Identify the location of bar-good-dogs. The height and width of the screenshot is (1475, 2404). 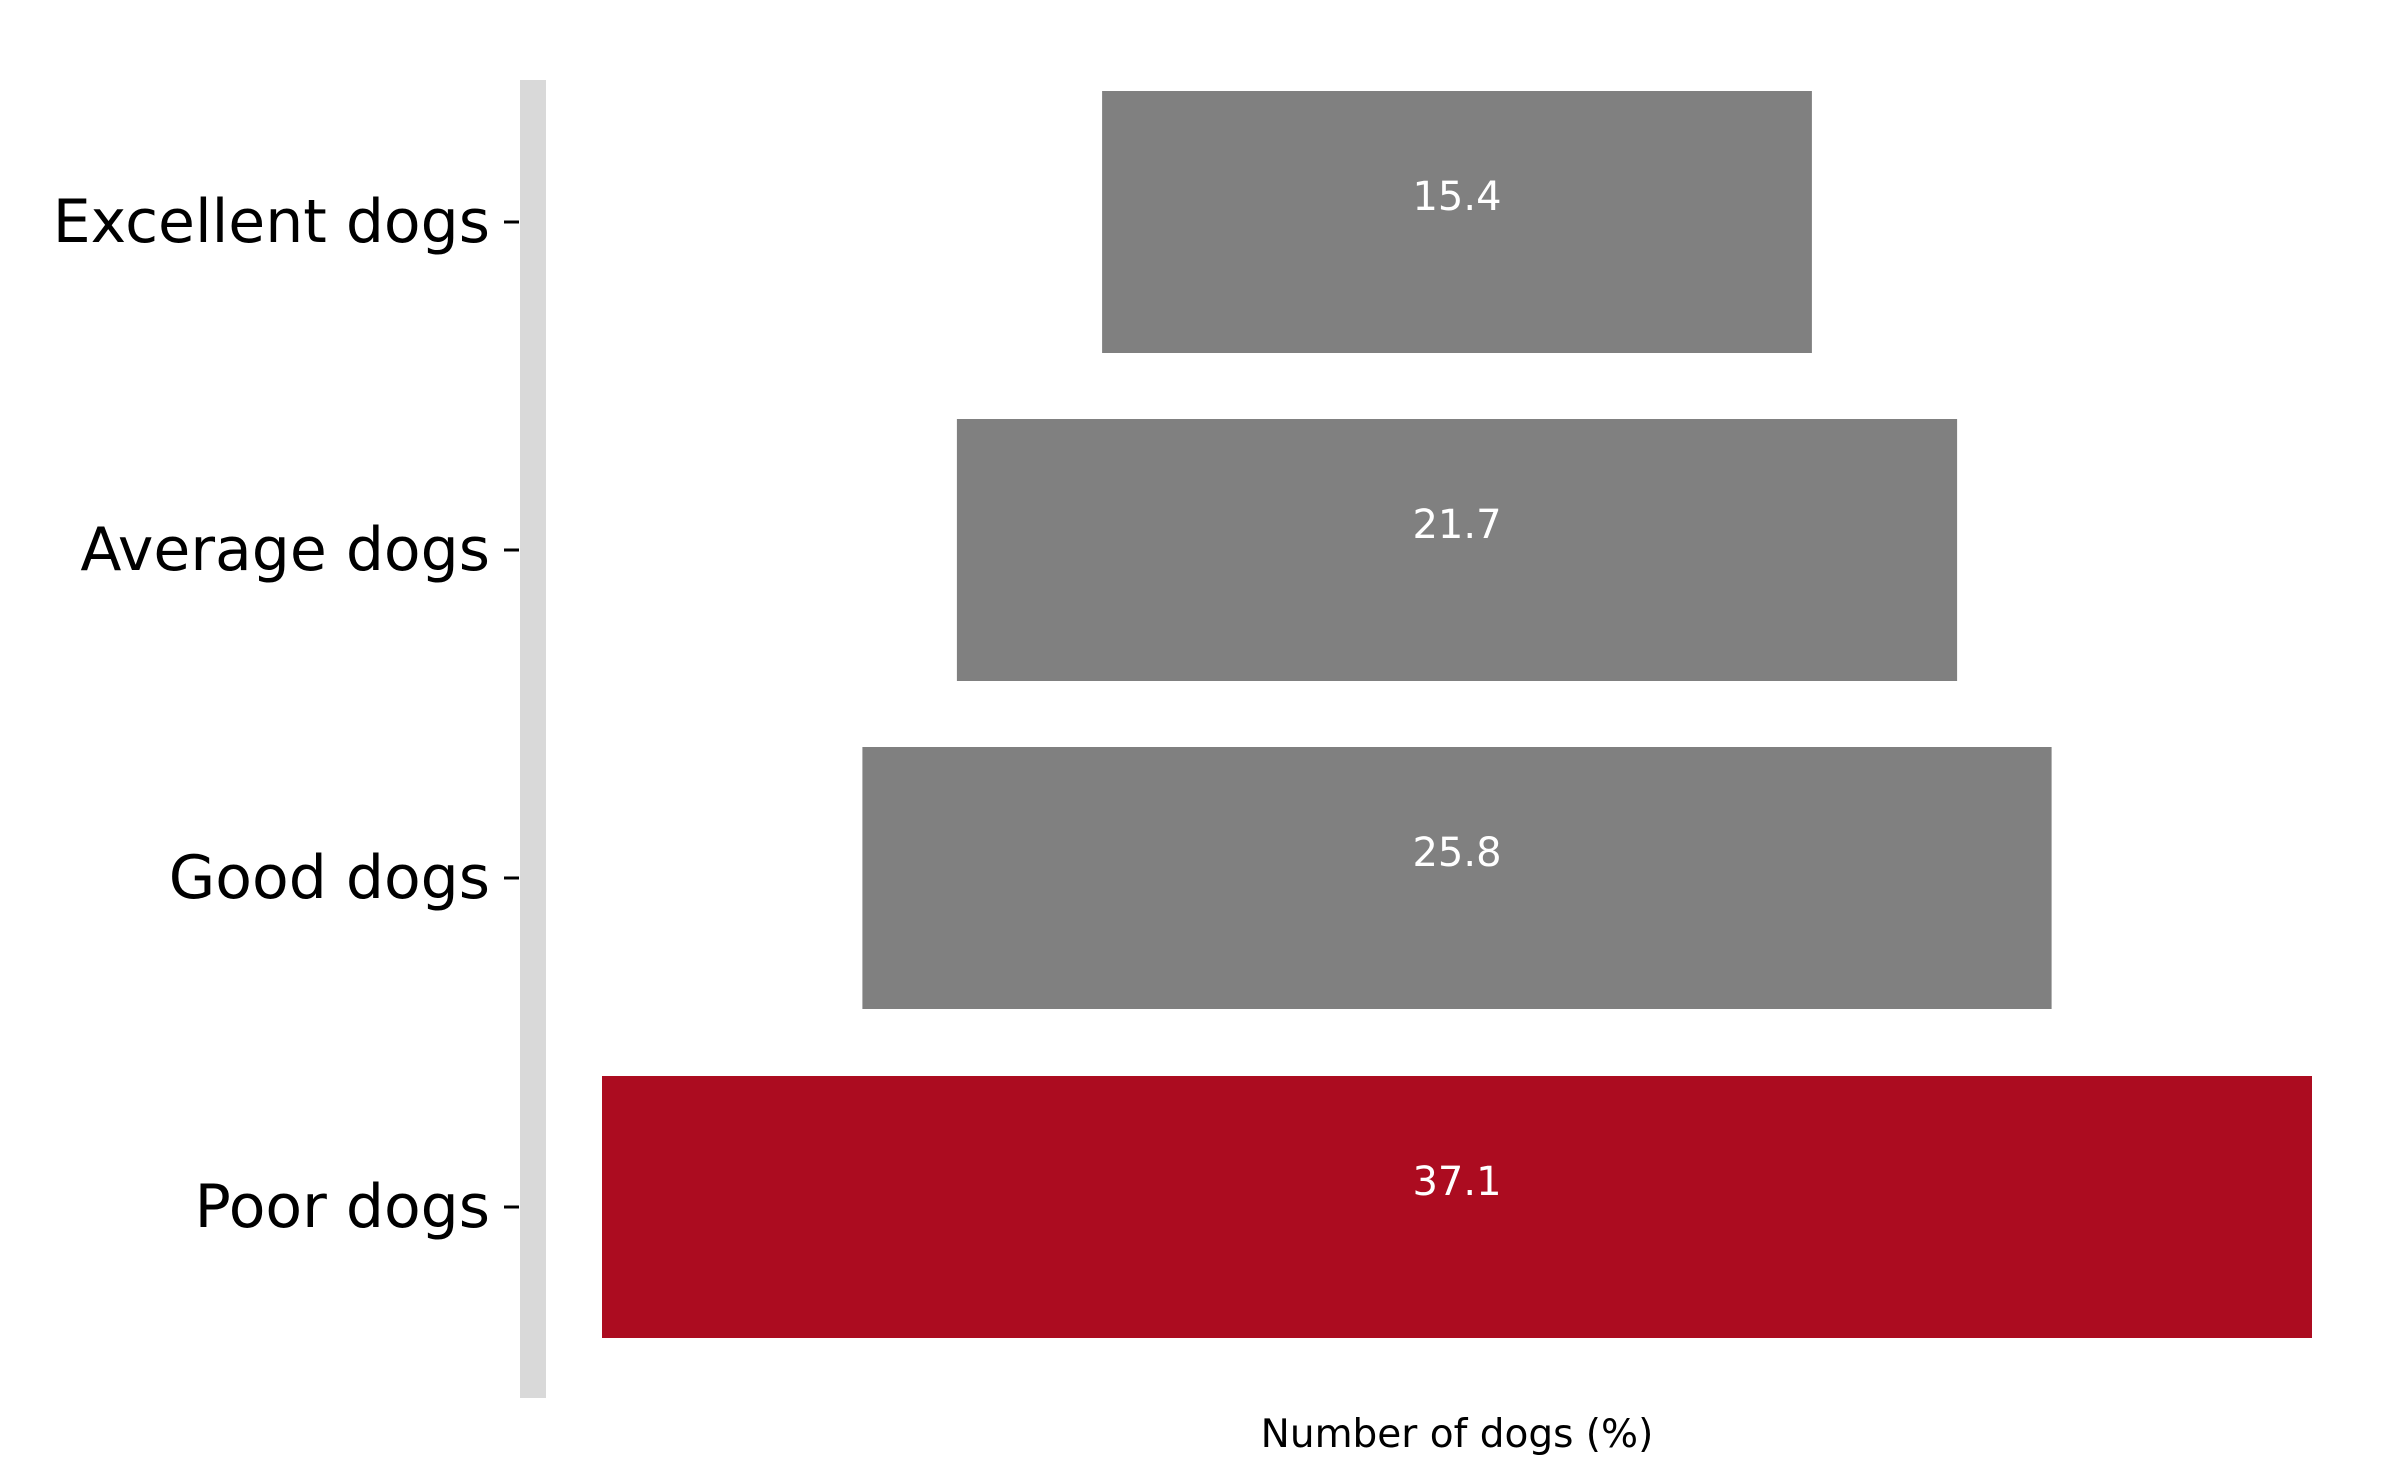
(1457, 878).